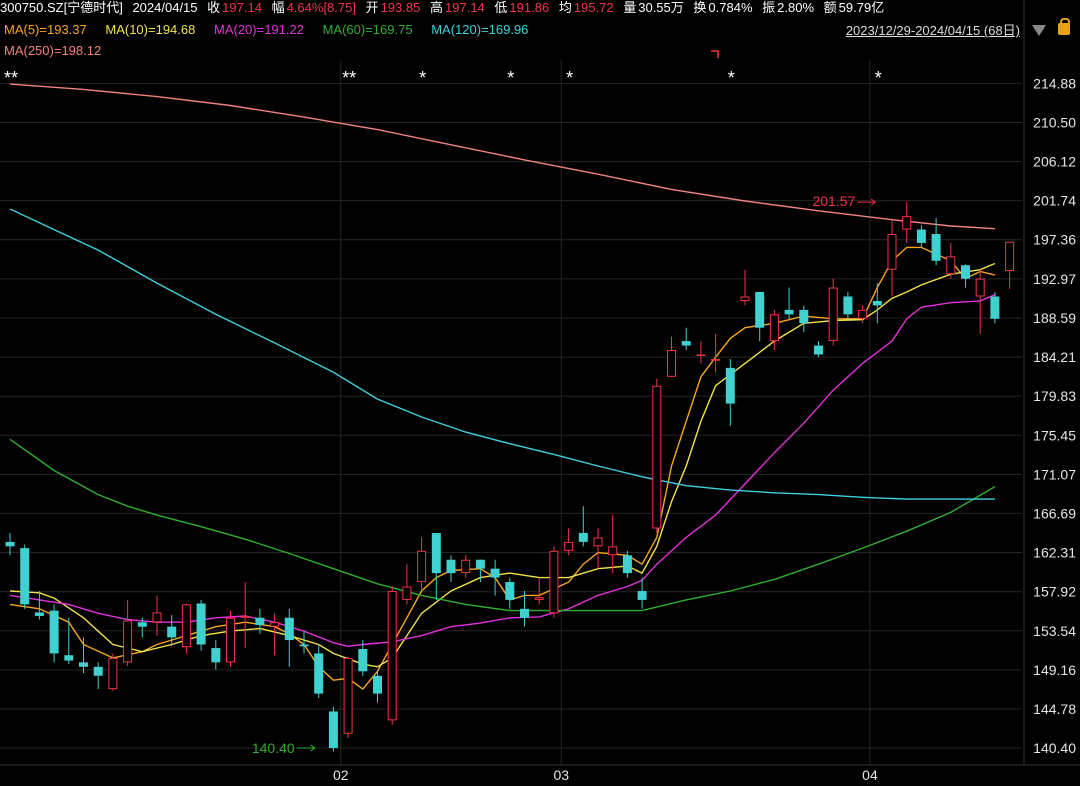 This screenshot has height=786, width=1080. I want to click on symbol-name: 300750.SZ[宁德时代], so click(61, 7).